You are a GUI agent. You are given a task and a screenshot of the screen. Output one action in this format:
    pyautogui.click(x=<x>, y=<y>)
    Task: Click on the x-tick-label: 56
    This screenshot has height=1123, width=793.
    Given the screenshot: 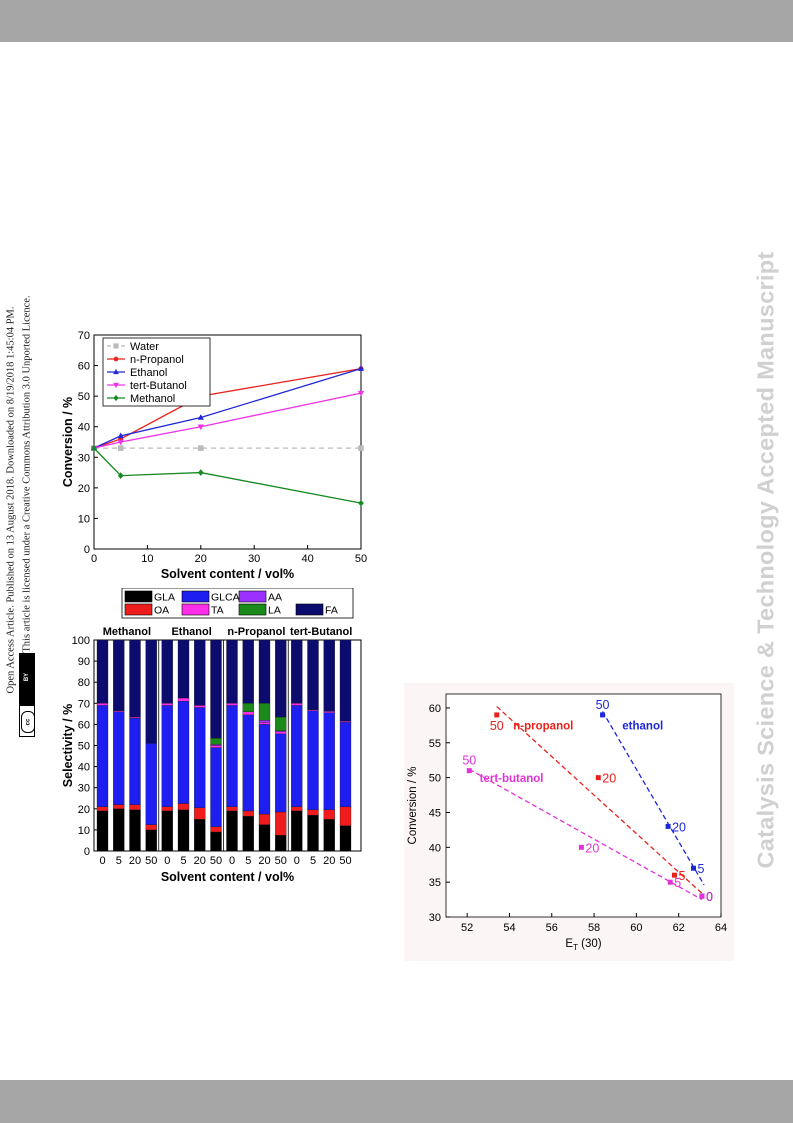 What is the action you would take?
    pyautogui.click(x=552, y=928)
    